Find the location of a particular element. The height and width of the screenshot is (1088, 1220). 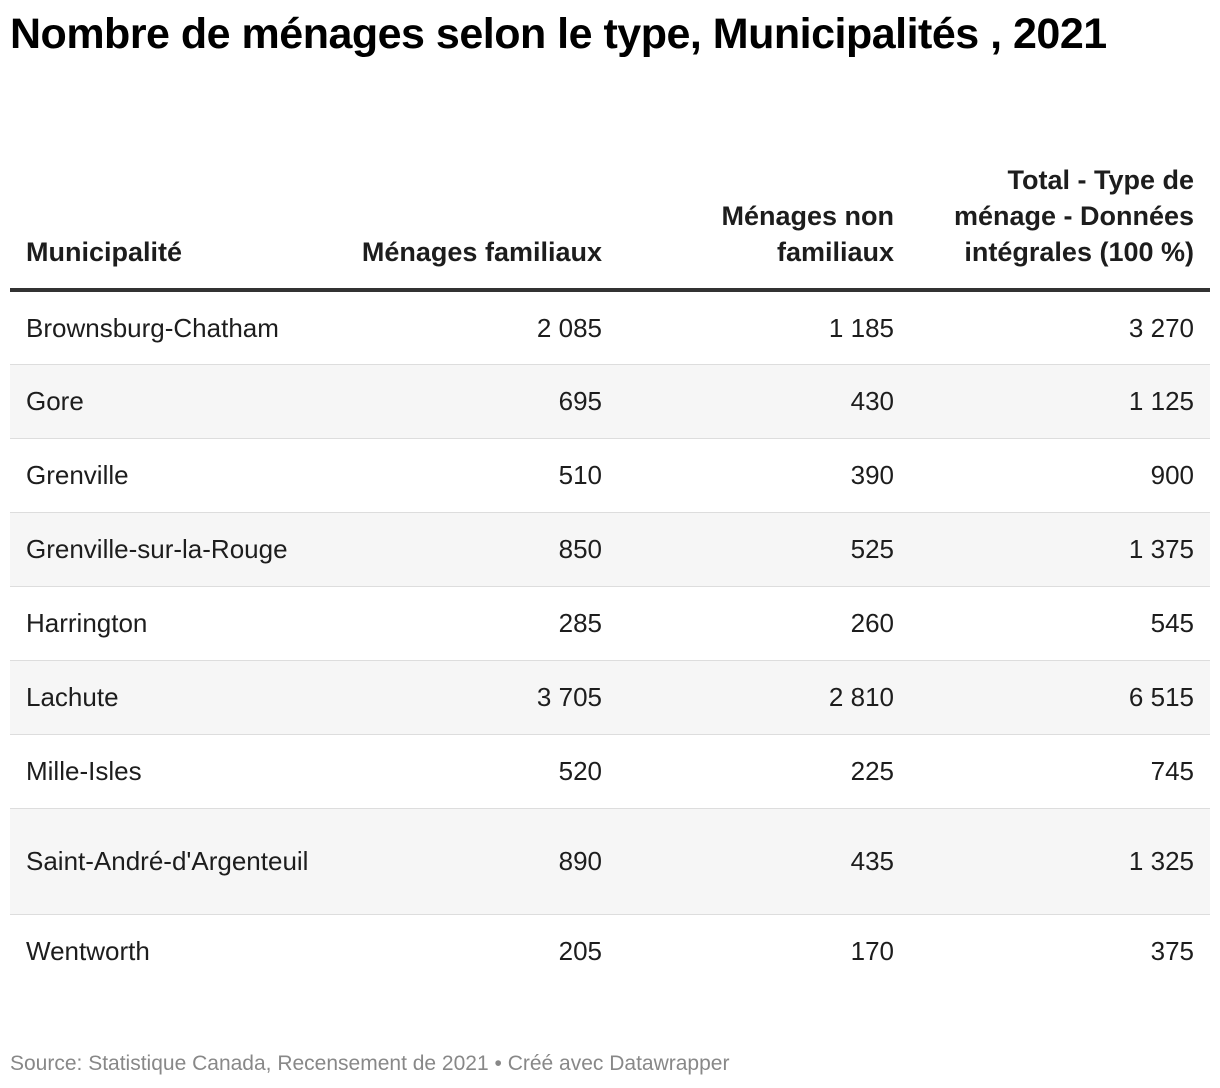

cell-municipalite: Wentworth is located at coordinates (88, 951).